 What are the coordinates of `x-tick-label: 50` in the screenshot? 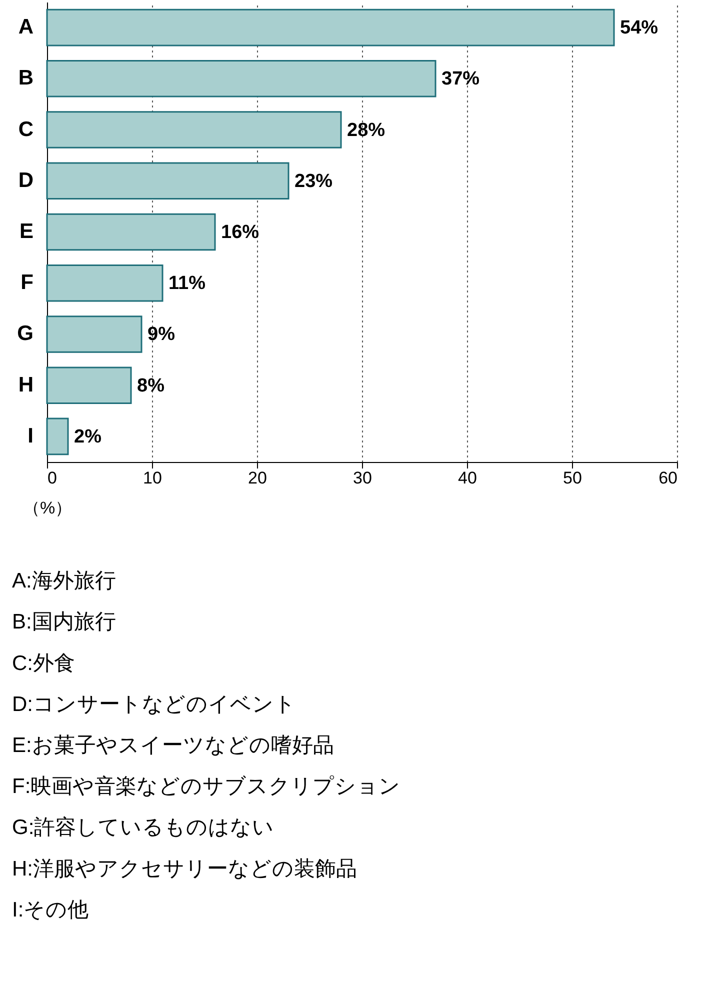 It's located at (572, 478).